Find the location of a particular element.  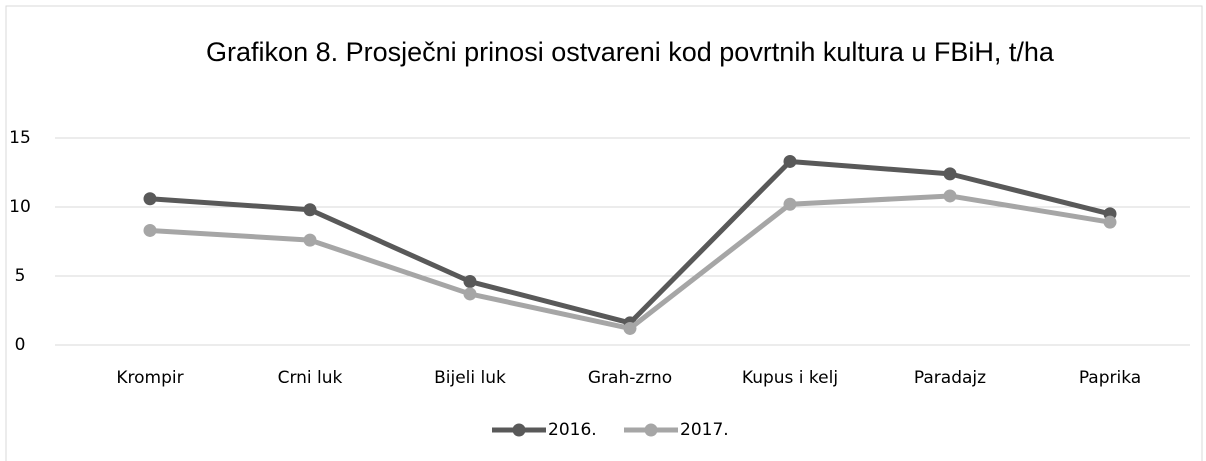

legend-label: 2017. is located at coordinates (704, 430).